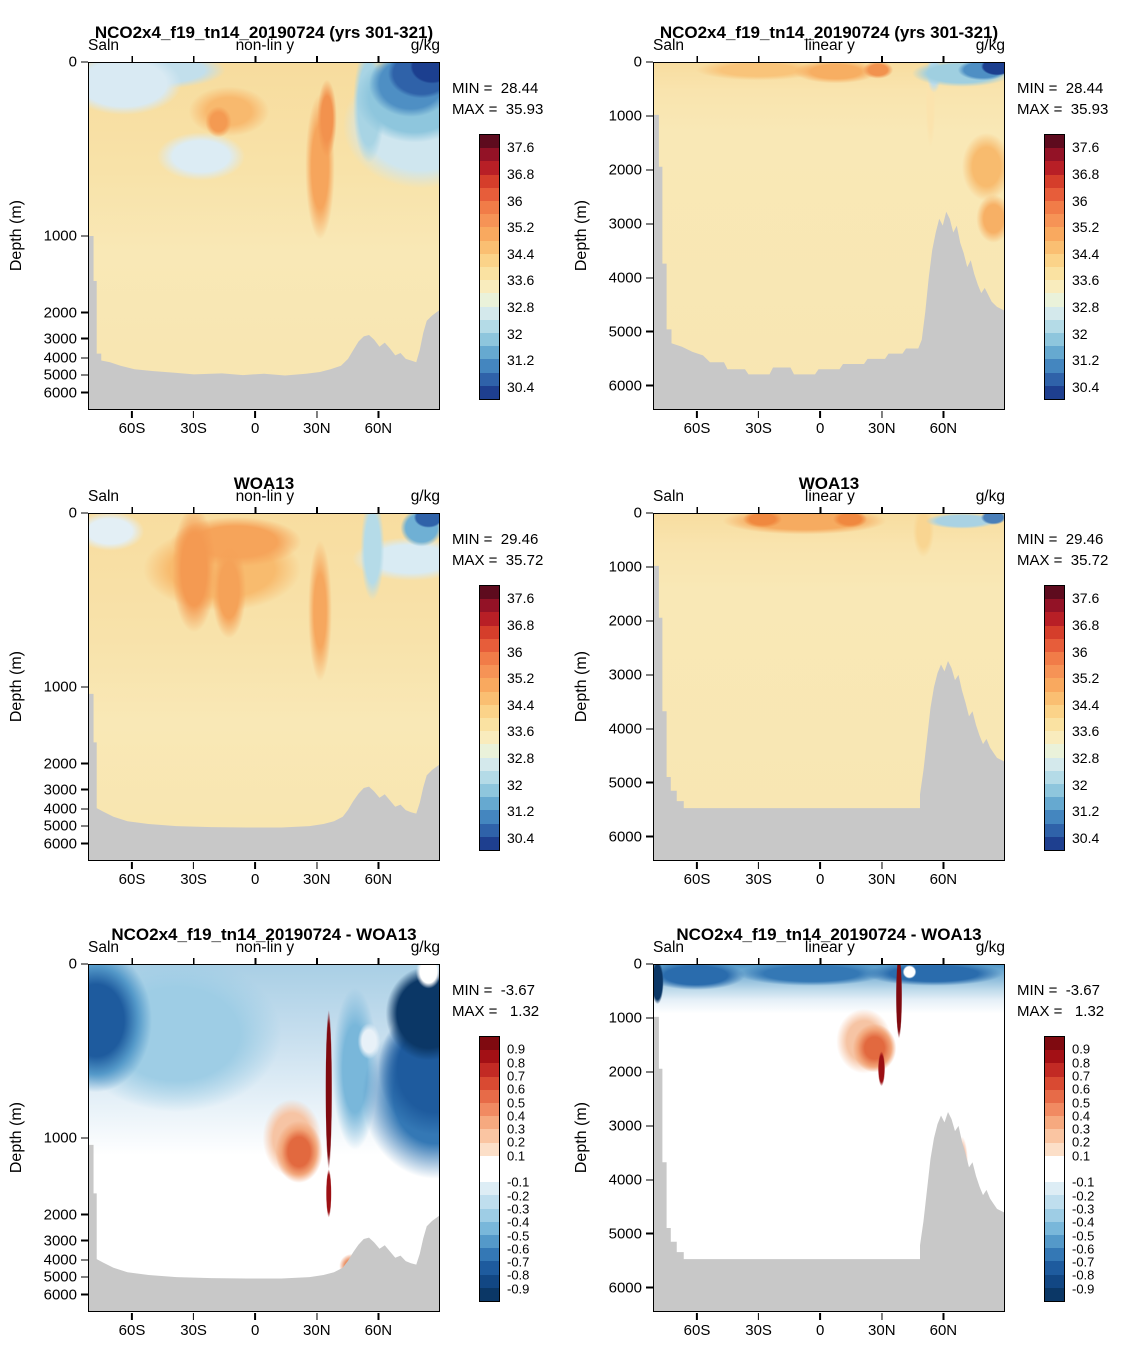  What do you see at coordinates (518, 1289) in the screenshot?
I see `colorbar-tick-label: -0.9` at bounding box center [518, 1289].